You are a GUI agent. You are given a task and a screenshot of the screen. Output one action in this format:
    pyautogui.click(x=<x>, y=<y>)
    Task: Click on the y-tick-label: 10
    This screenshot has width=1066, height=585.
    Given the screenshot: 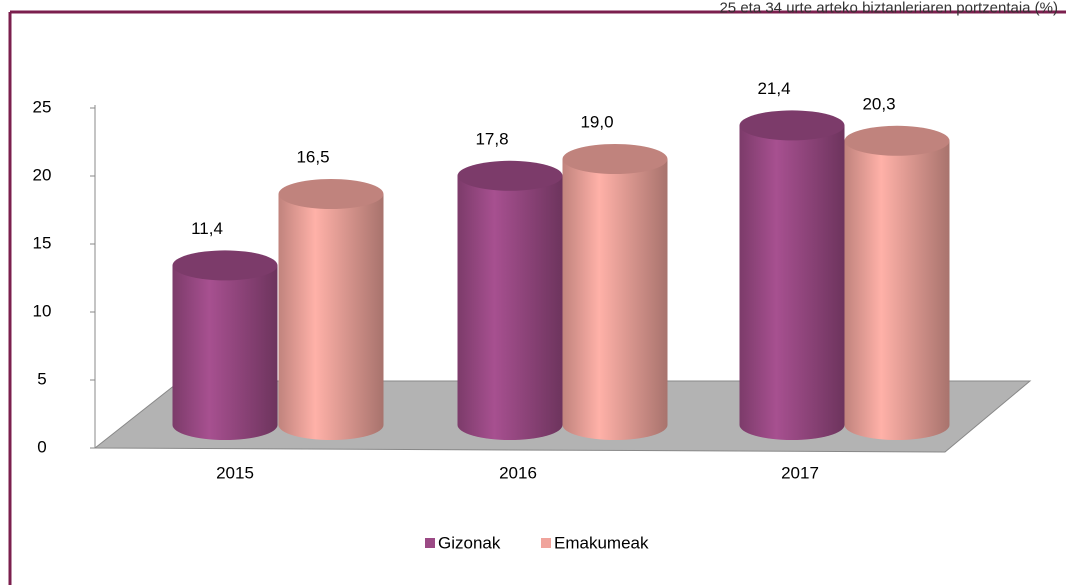 What is the action you would take?
    pyautogui.click(x=42, y=310)
    